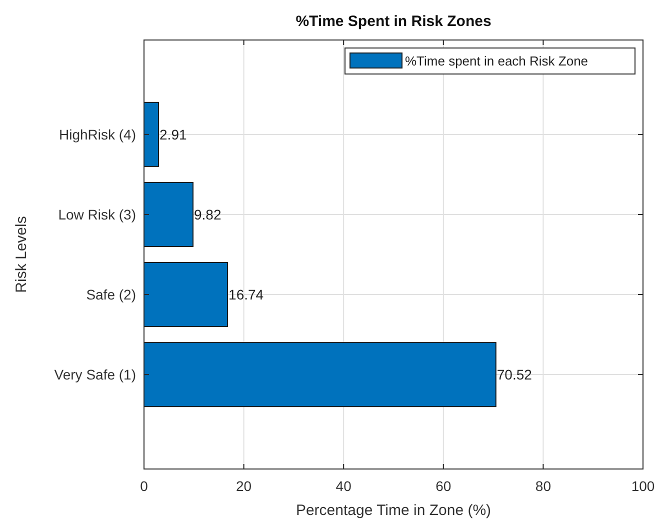 The width and height of the screenshot is (657, 521). I want to click on y-axis-title: Risk Levels, so click(21, 254).